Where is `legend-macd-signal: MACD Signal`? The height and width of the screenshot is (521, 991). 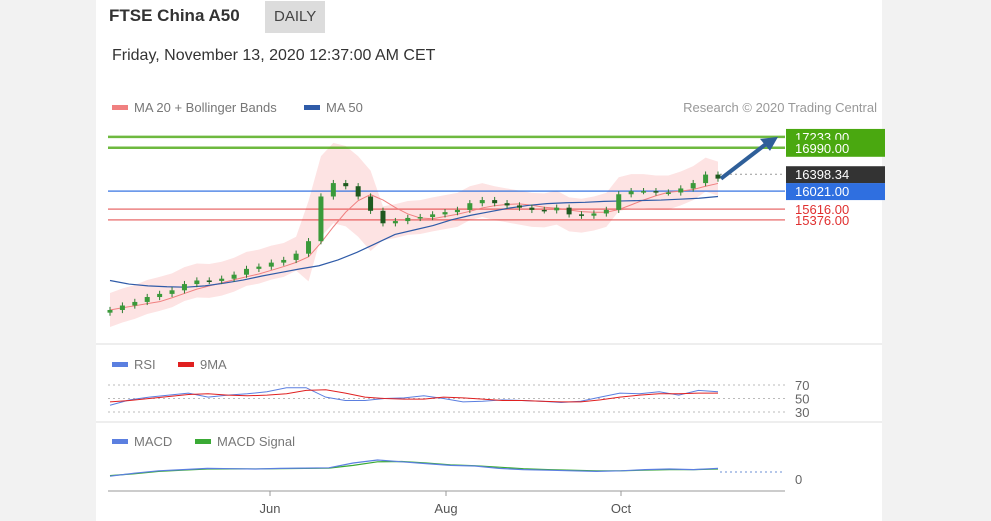 legend-macd-signal: MACD Signal is located at coordinates (245, 441).